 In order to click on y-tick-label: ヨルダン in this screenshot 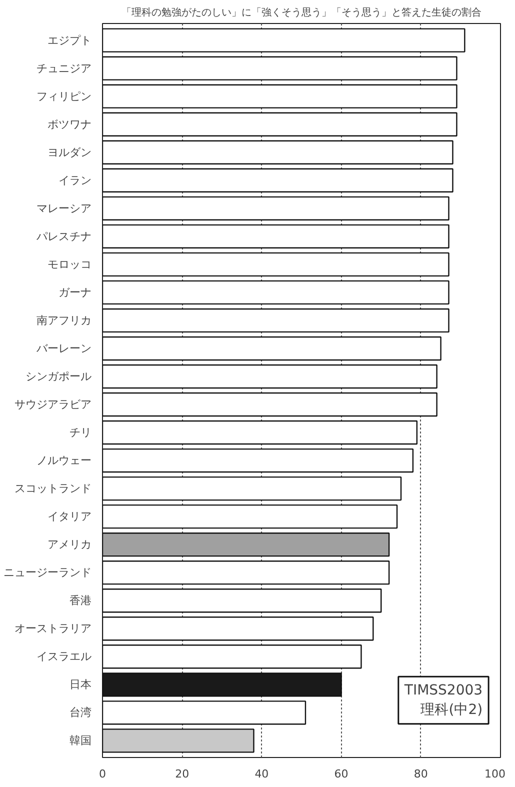, I will do `click(70, 152)`.